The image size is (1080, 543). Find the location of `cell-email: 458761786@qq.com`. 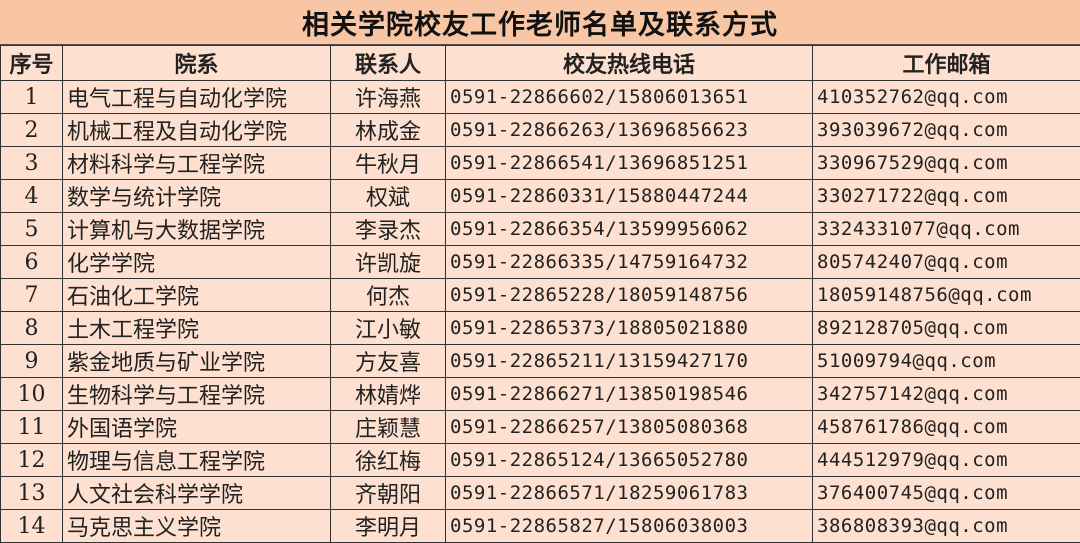

cell-email: 458761786@qq.com is located at coordinates (946, 427).